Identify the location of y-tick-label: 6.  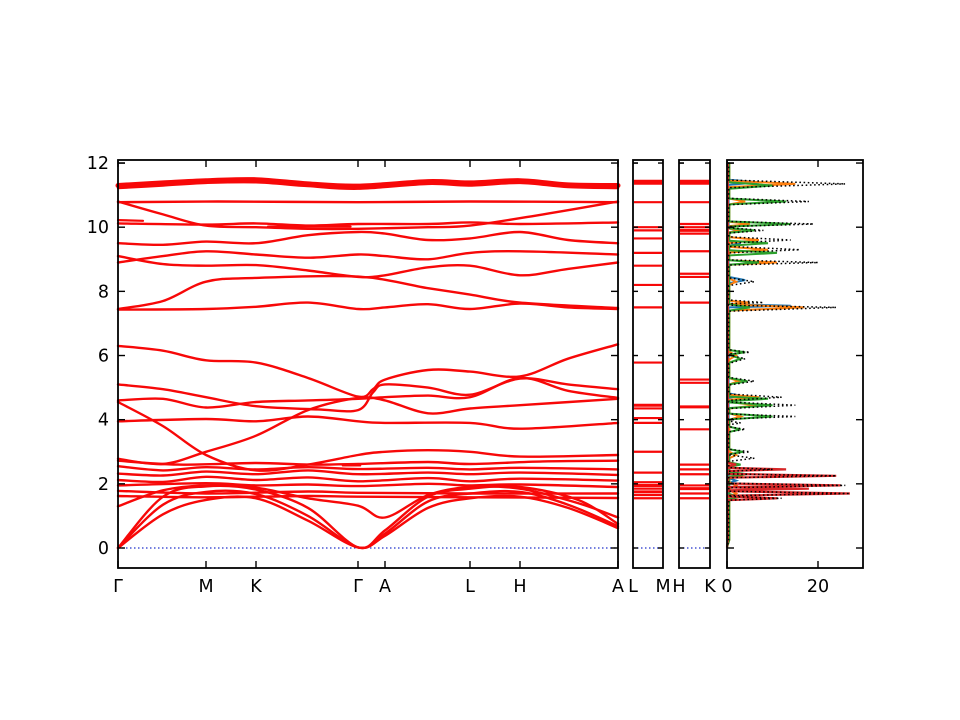
(103, 357).